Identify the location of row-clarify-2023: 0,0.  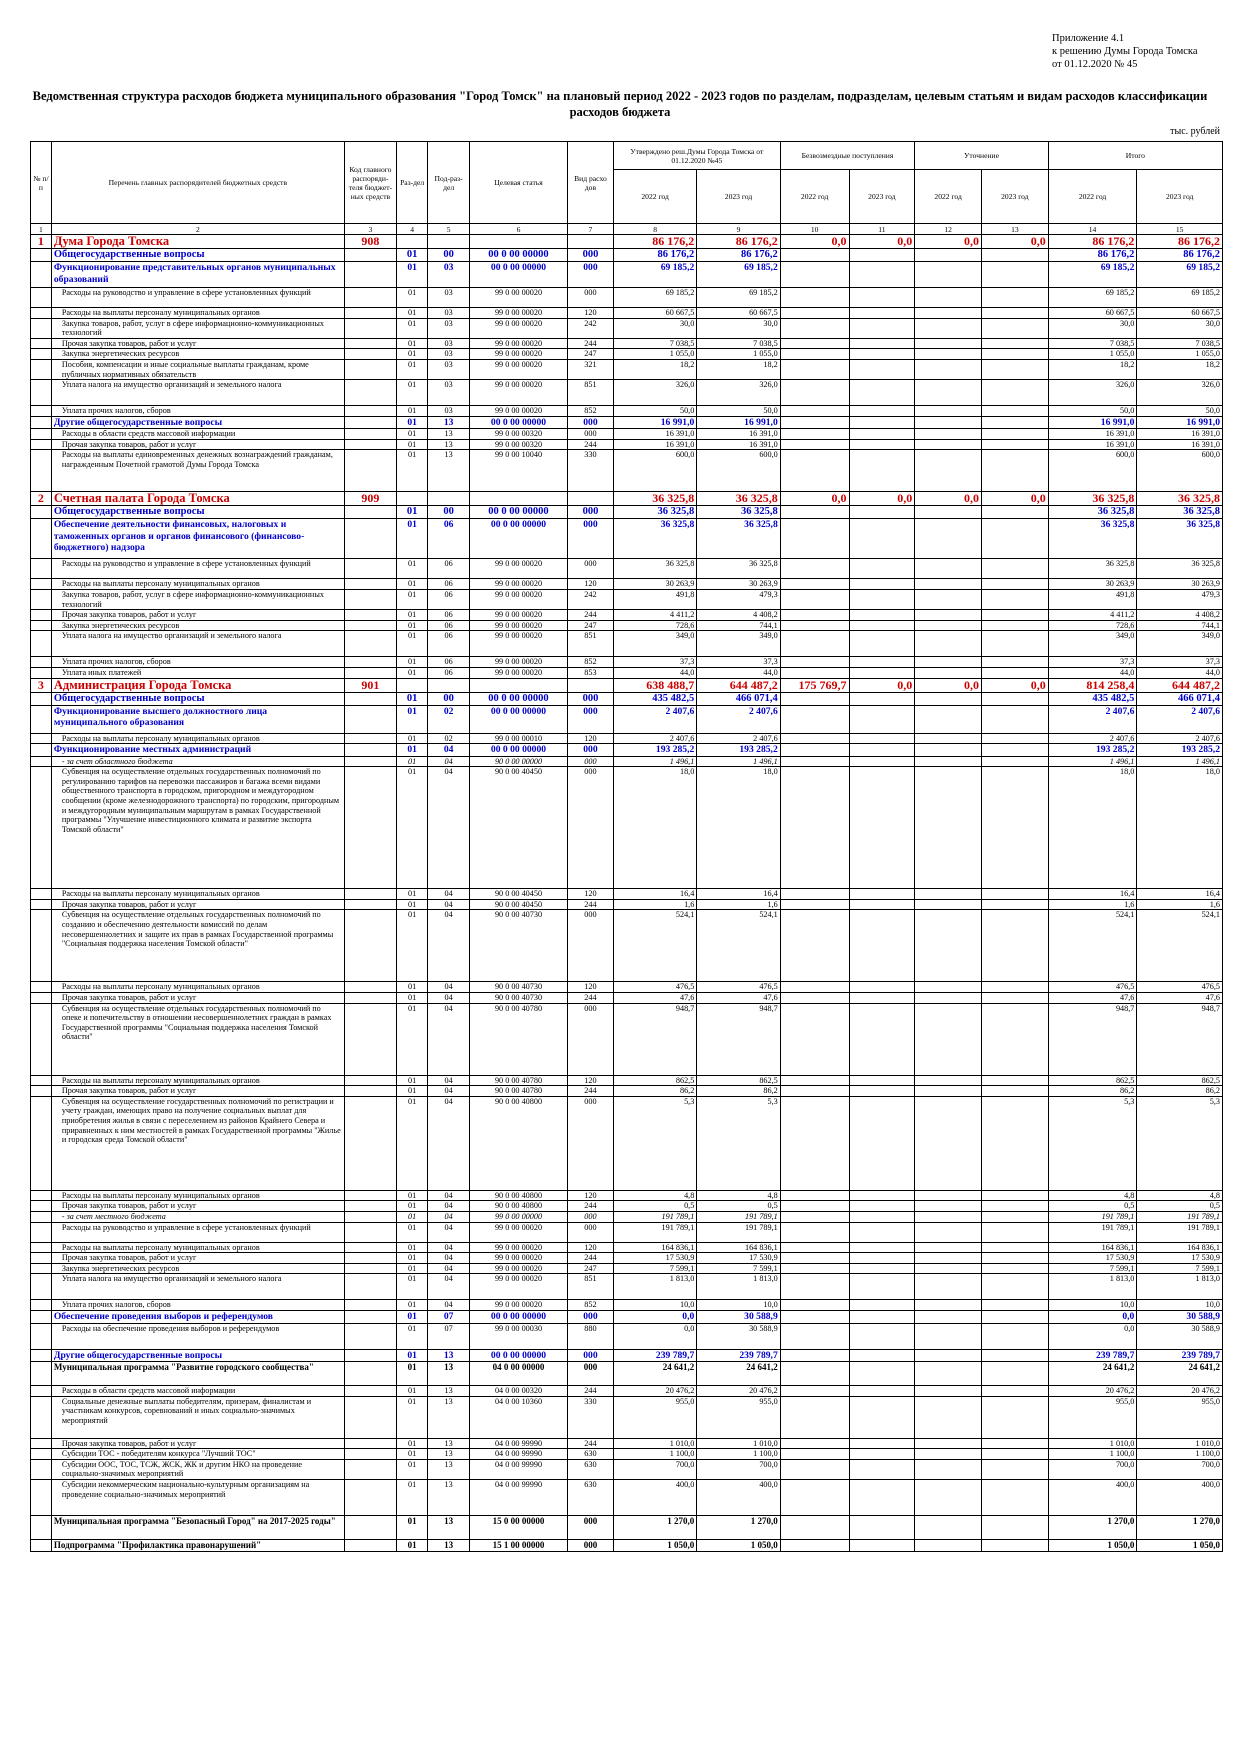
(1014, 685).